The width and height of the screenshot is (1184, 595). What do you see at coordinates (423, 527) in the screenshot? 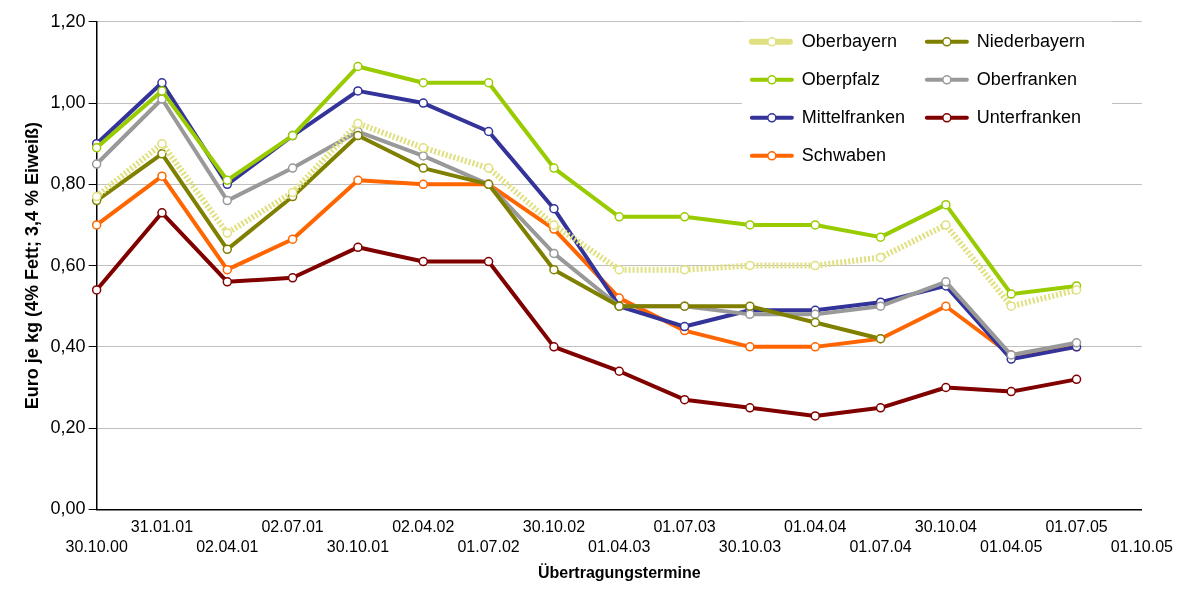
I see `x-tick-label: 02.04.02` at bounding box center [423, 527].